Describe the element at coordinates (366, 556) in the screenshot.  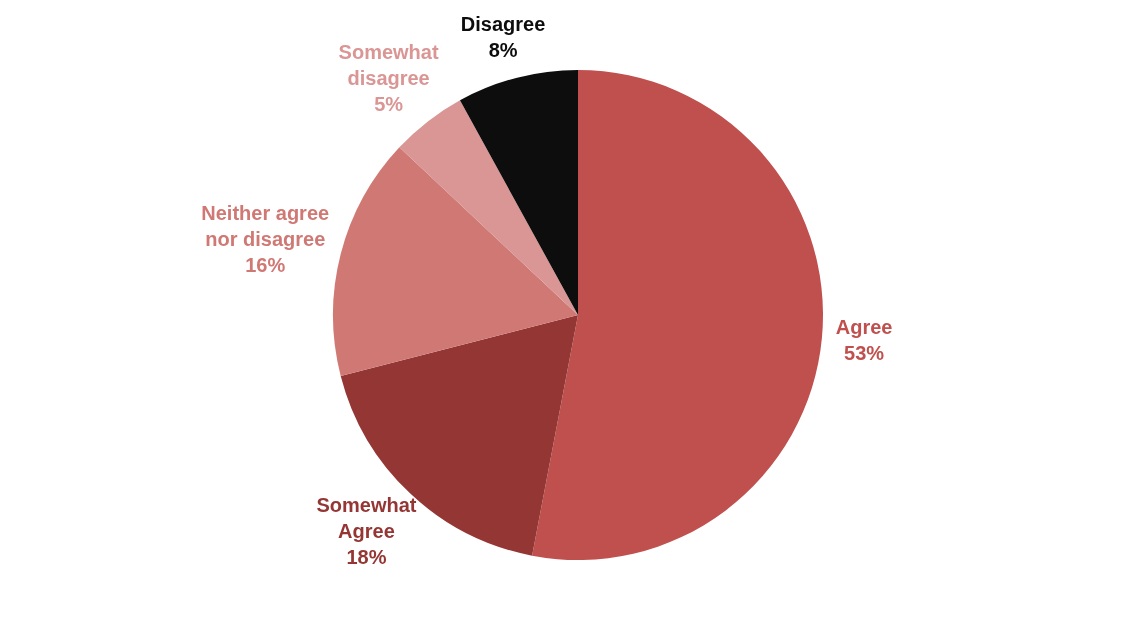
I see `data-label: 18%` at that location.